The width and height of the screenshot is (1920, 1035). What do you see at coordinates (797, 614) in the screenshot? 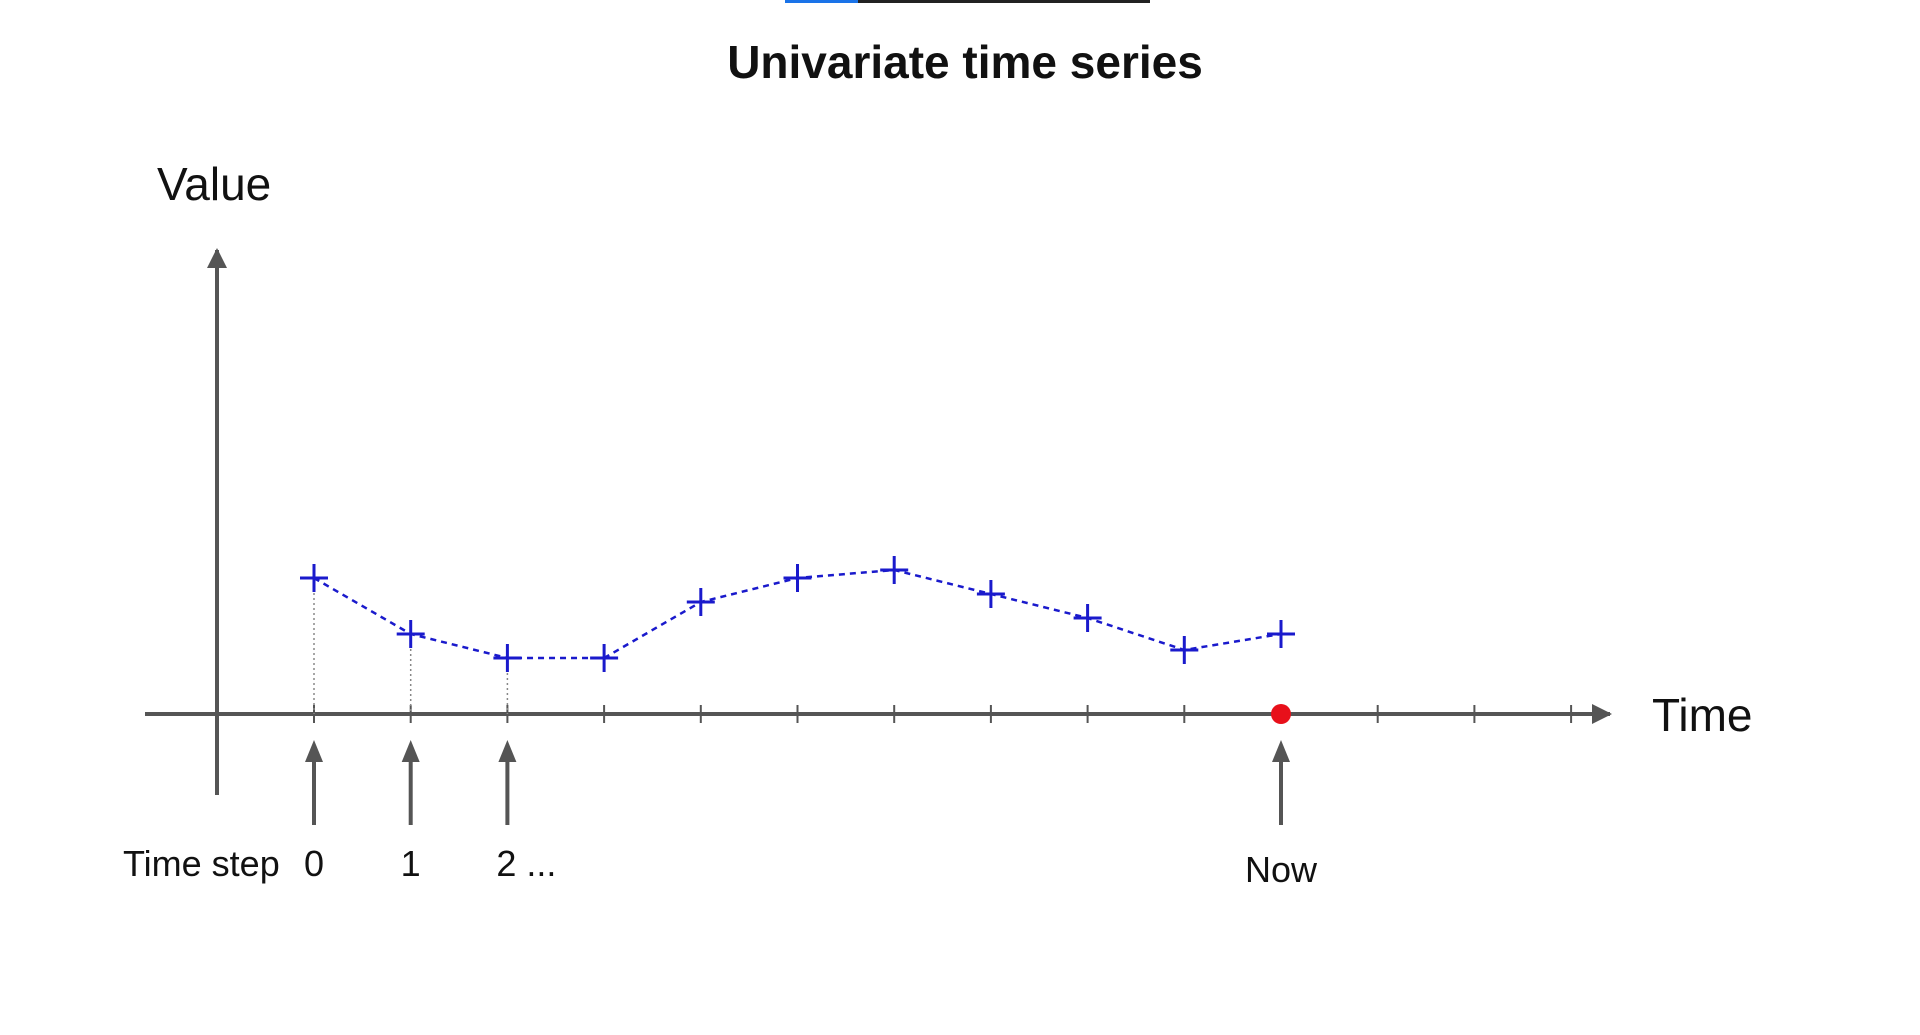
I see `data-points` at bounding box center [797, 614].